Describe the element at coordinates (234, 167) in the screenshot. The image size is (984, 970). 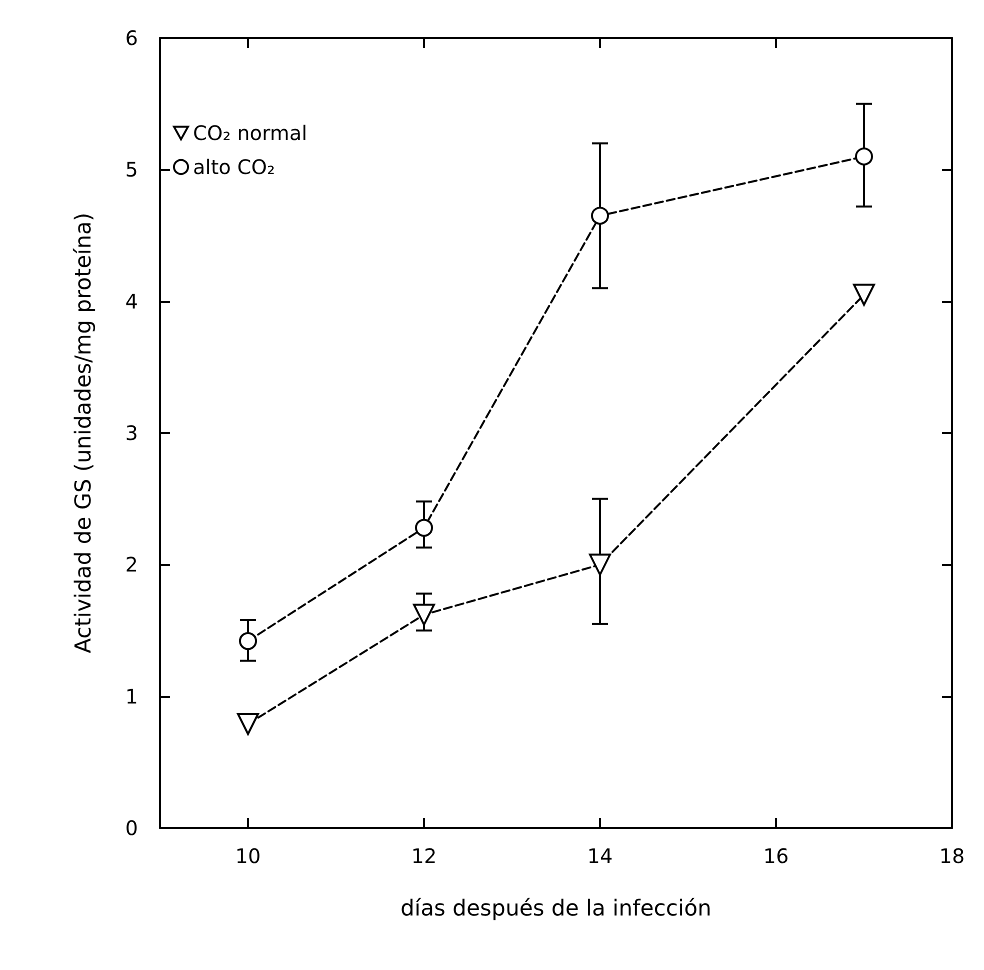
I see `legend-label: alto CO₂` at that location.